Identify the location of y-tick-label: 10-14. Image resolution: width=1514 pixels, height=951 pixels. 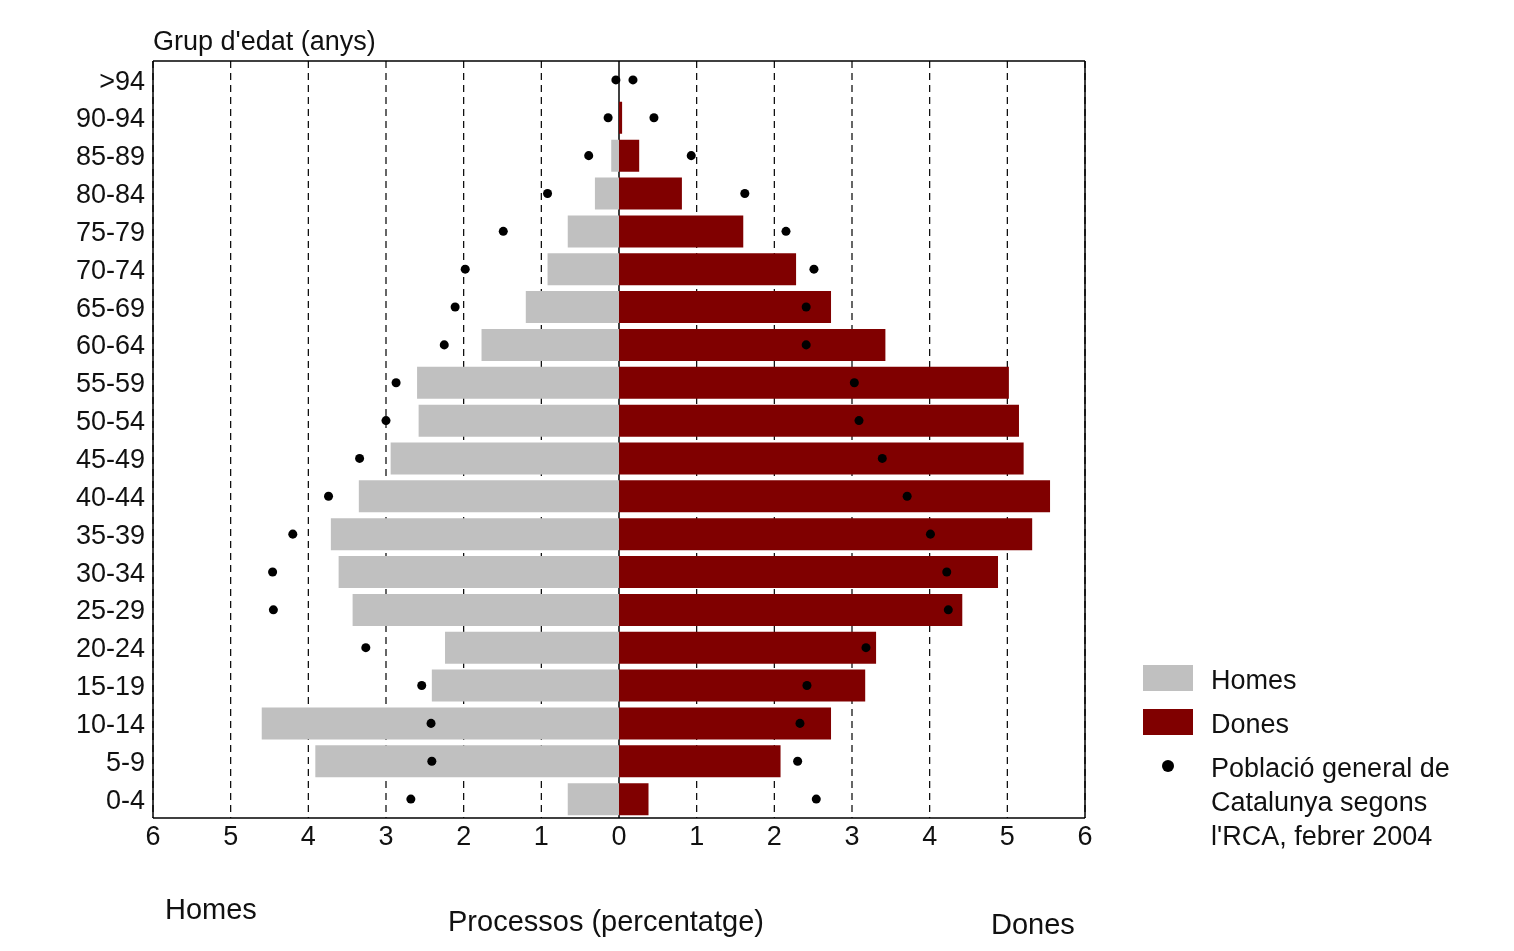
(110, 723).